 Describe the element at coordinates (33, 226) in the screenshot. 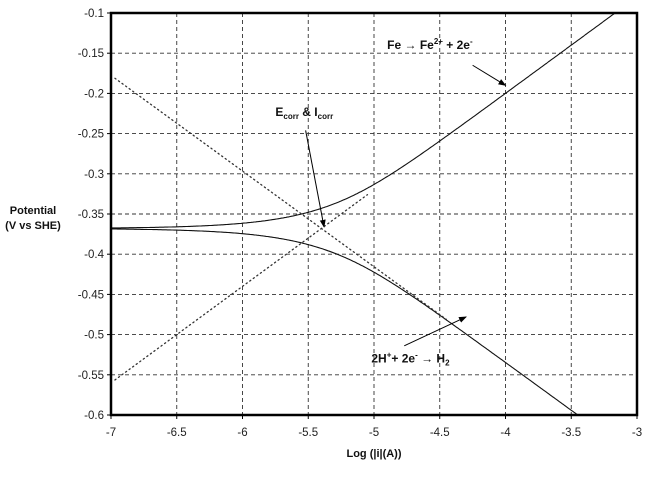

I see `y-axis-title-line2: (V vs SHE)` at that location.